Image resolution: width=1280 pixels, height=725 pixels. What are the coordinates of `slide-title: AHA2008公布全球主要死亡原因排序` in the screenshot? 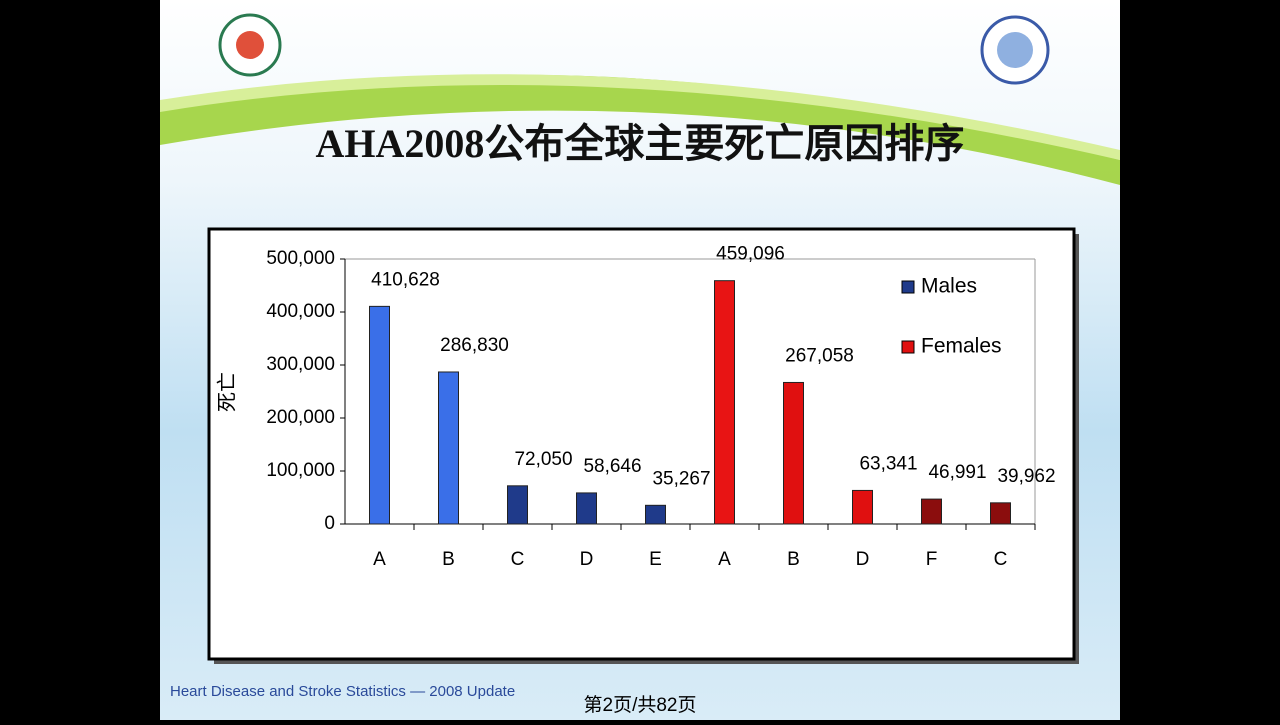 It's located at (640, 143).